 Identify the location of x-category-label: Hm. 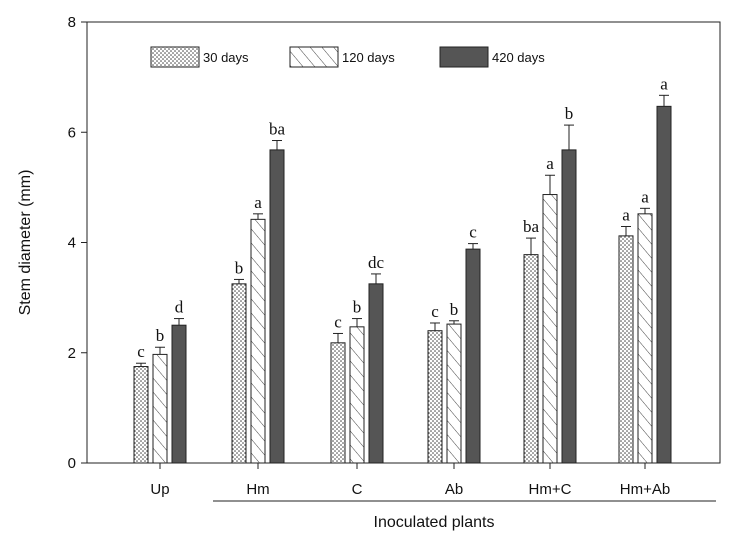
(257, 489).